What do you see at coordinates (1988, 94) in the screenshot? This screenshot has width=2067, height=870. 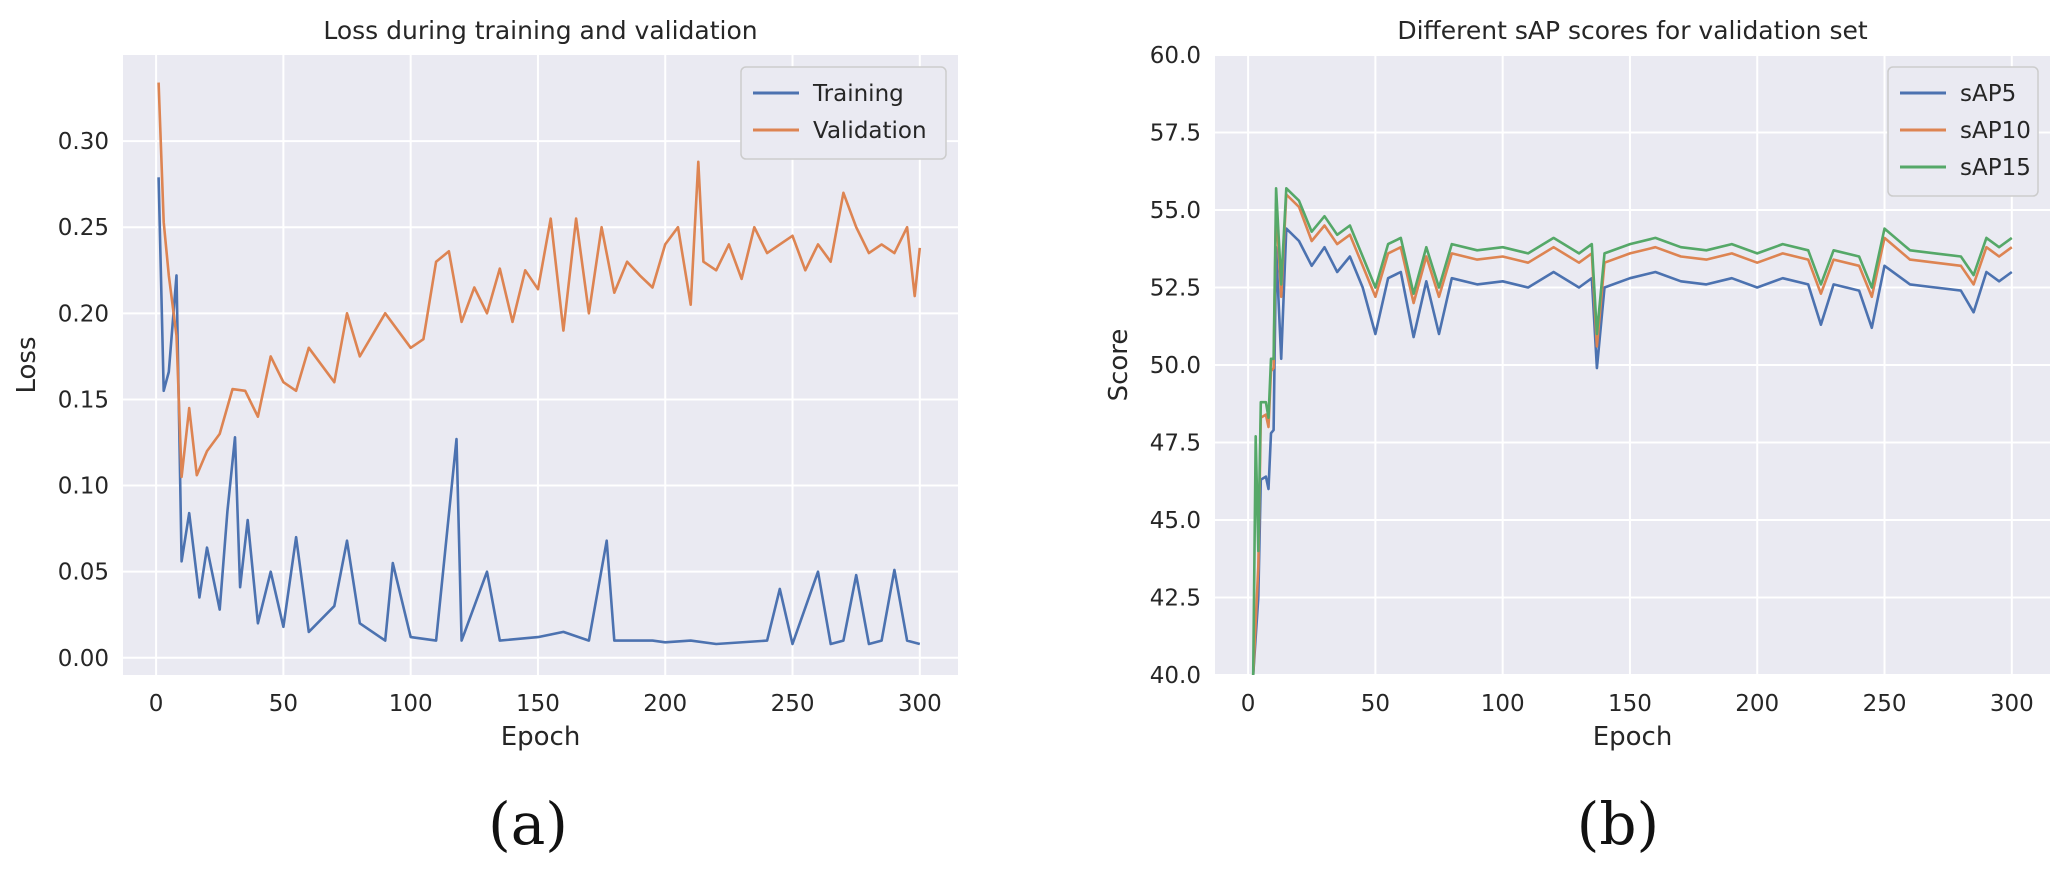 I see `legend-label-sap5: sAP5` at bounding box center [1988, 94].